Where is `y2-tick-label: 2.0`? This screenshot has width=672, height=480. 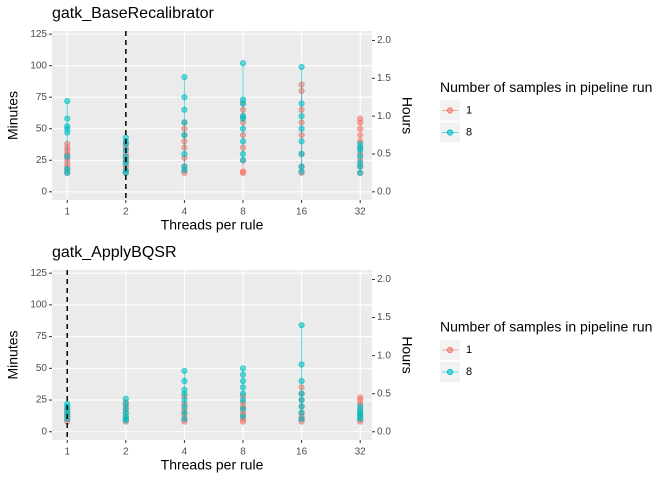 y2-tick-label: 2.0 is located at coordinates (384, 40).